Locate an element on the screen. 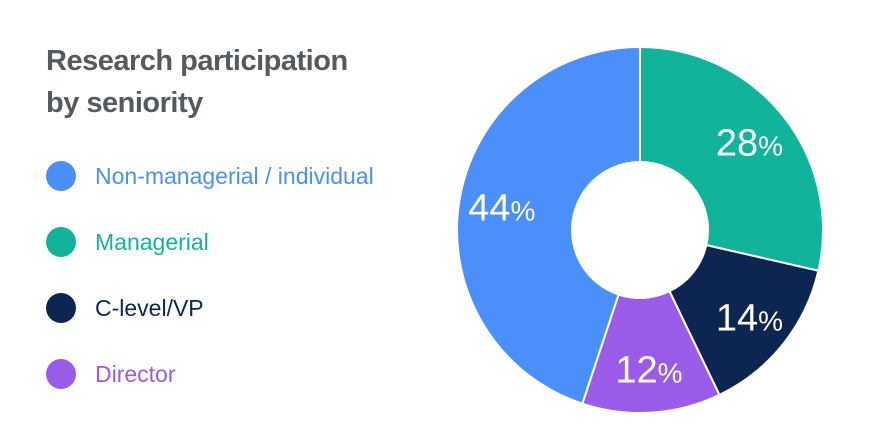 The width and height of the screenshot is (880, 446). legend-label: C-level/VP is located at coordinates (149, 307).